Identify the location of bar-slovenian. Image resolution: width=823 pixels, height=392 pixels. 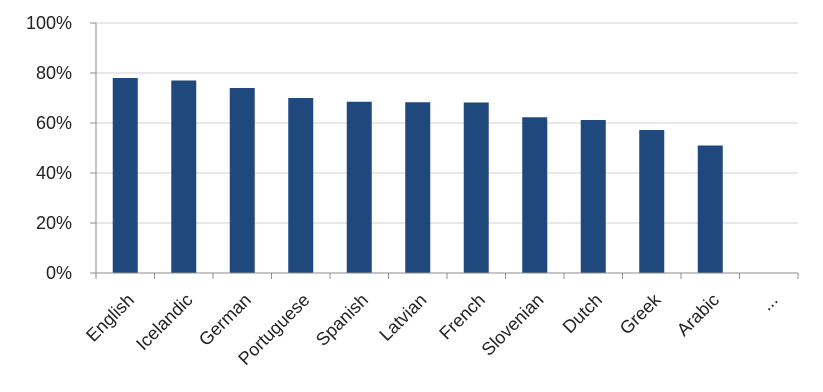
(535, 195).